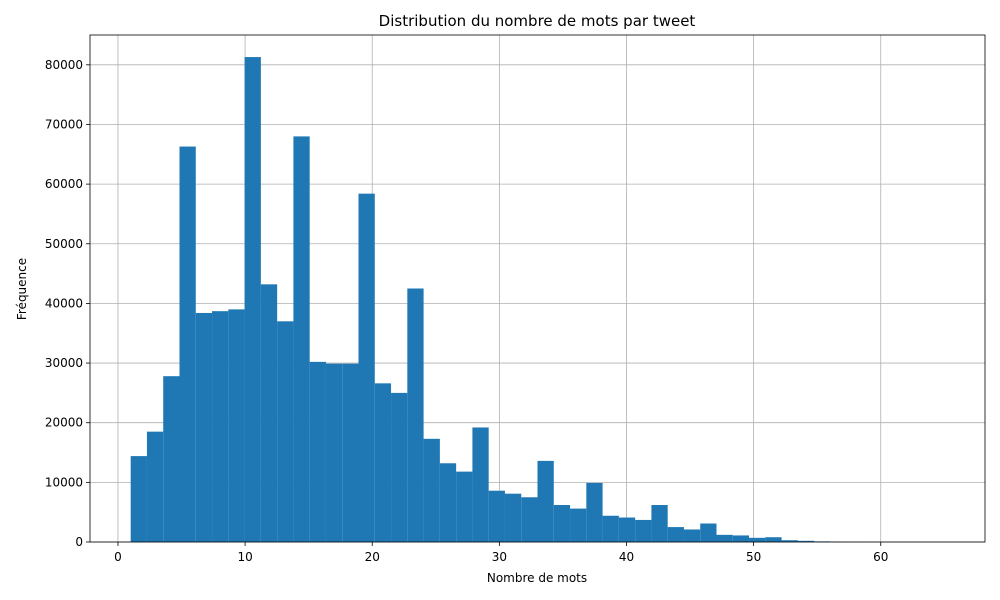  I want to click on y-tick-label: 70000, so click(64, 124).